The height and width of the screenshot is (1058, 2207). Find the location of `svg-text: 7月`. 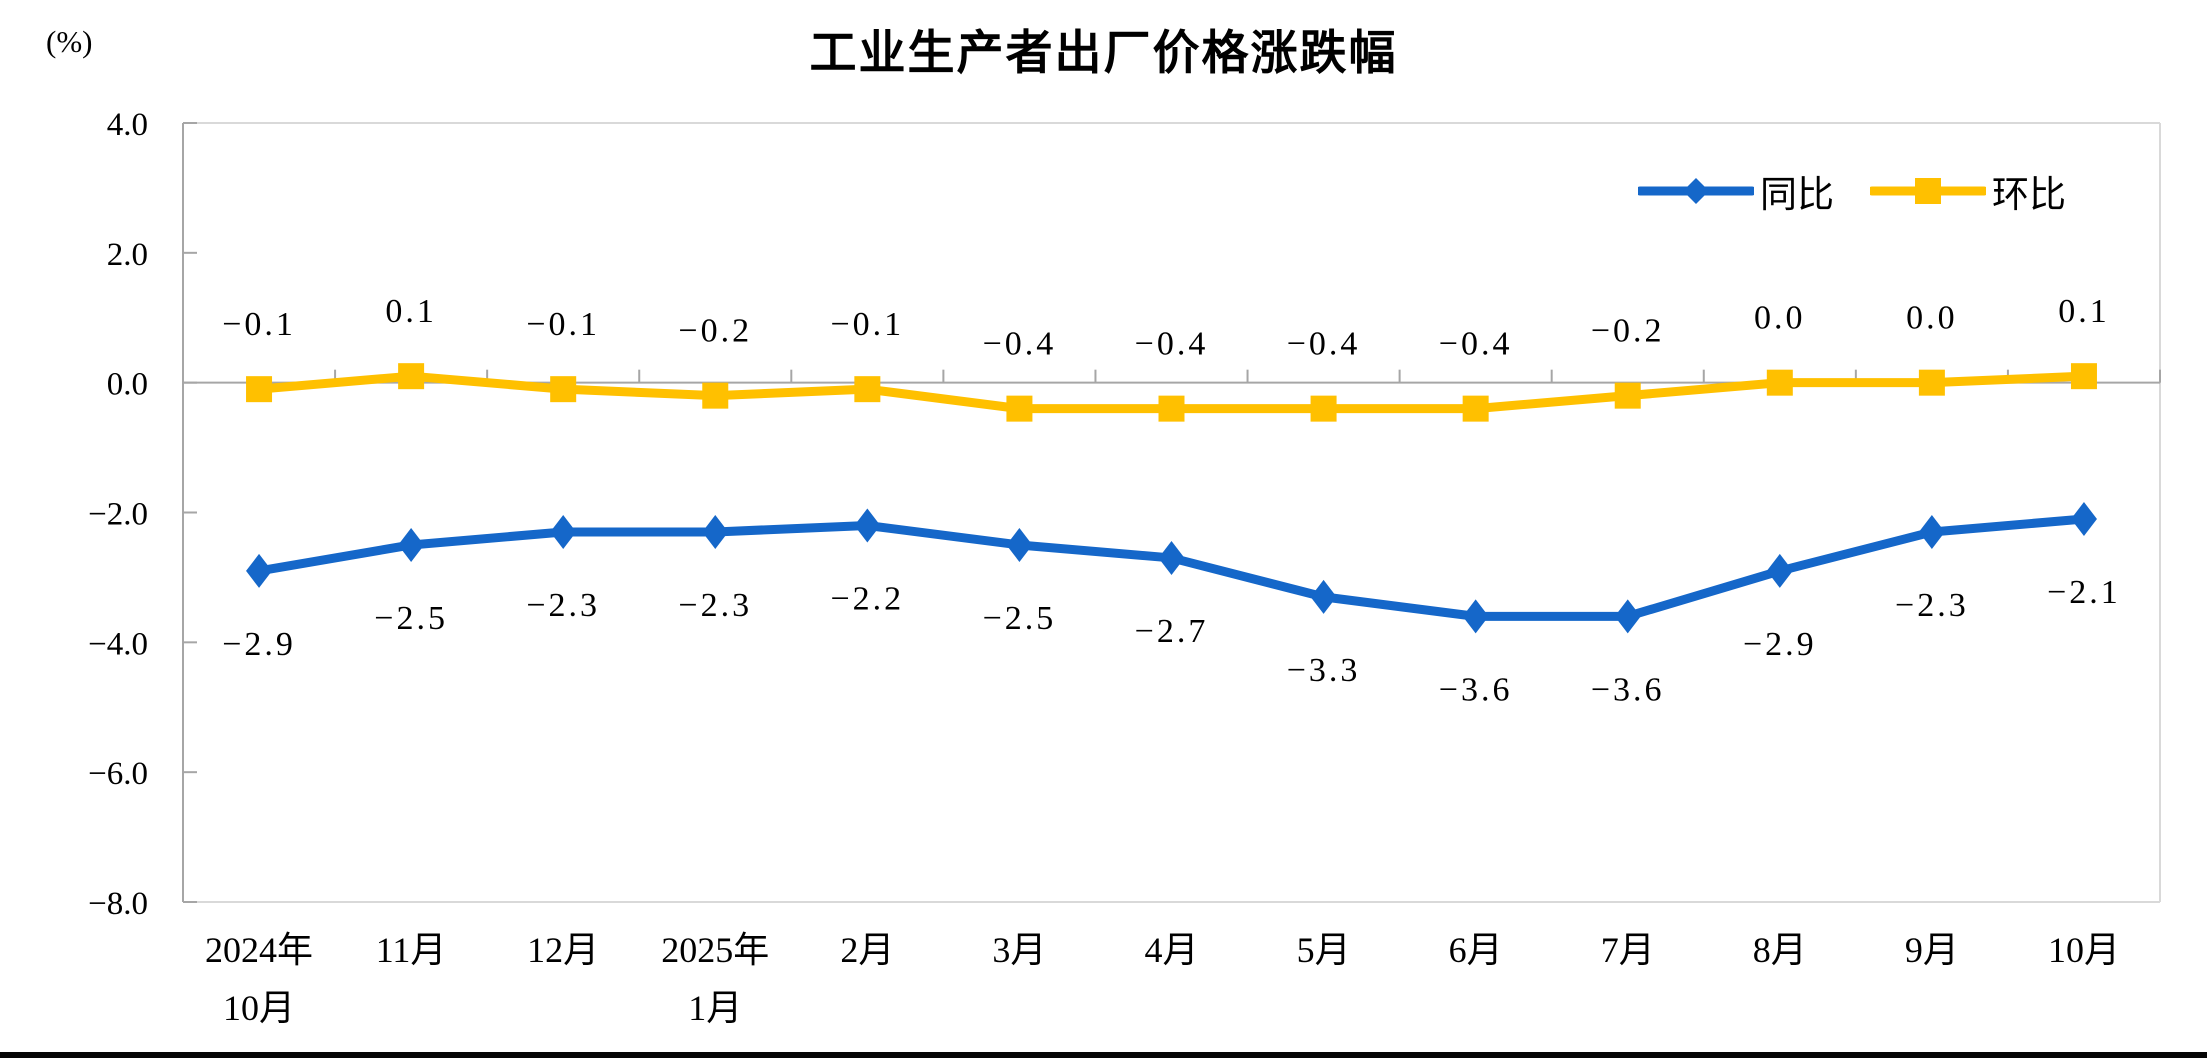

svg-text: 7月 is located at coordinates (1628, 950).